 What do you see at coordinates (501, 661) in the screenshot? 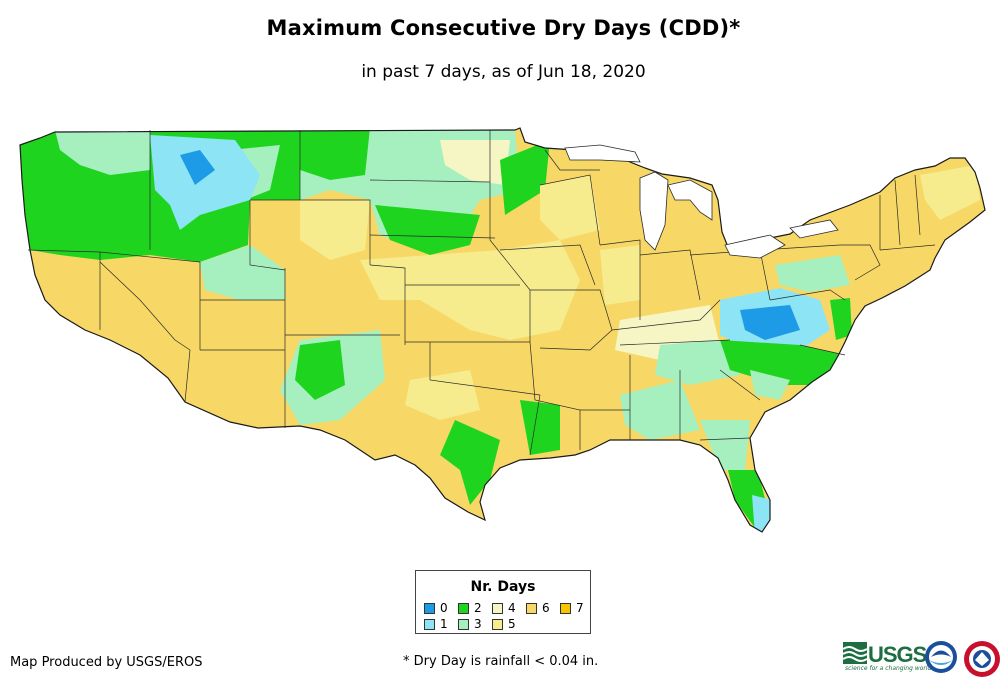
I see `dry-day-footnote: * Dry Day is rainfall < 0.04 in.` at bounding box center [501, 661].